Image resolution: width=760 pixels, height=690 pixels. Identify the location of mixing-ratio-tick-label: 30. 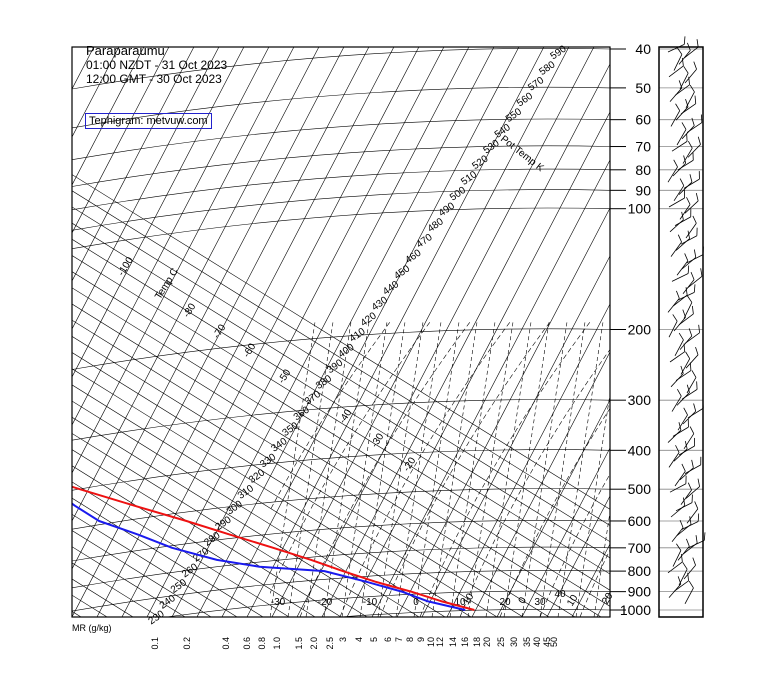
(514, 642).